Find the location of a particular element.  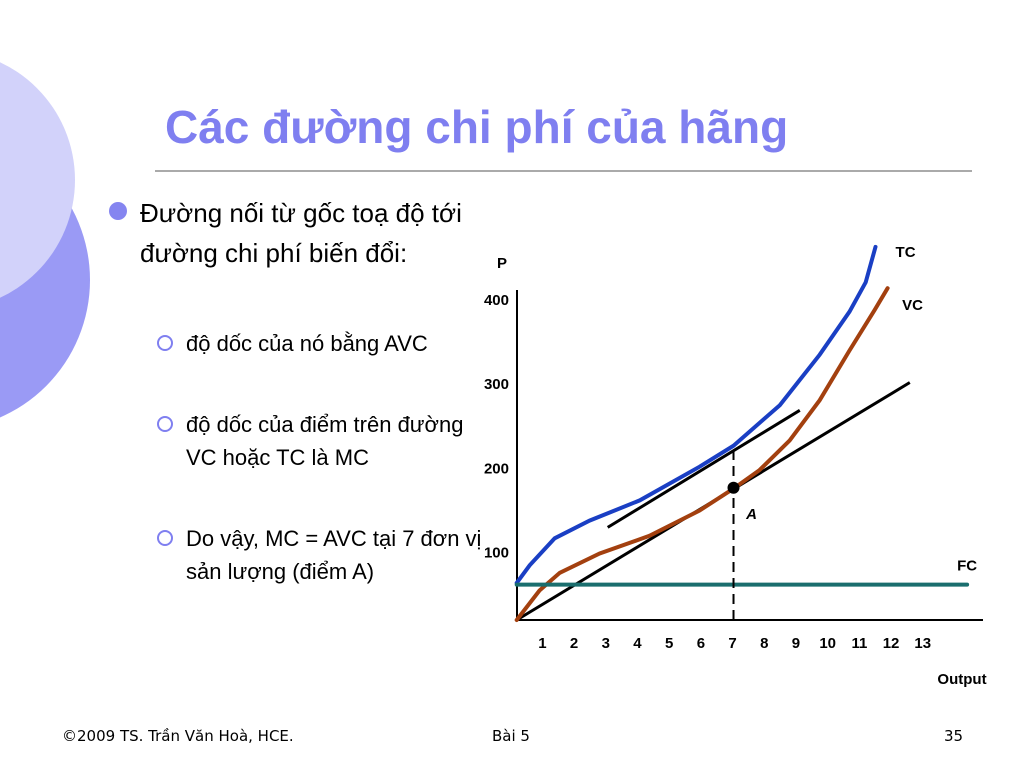

tangent-line is located at coordinates (703, 469).